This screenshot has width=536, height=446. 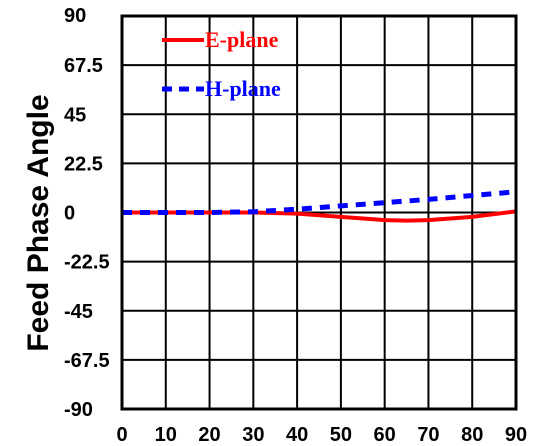 I want to click on legend-label: H-plane, so click(x=243, y=88).